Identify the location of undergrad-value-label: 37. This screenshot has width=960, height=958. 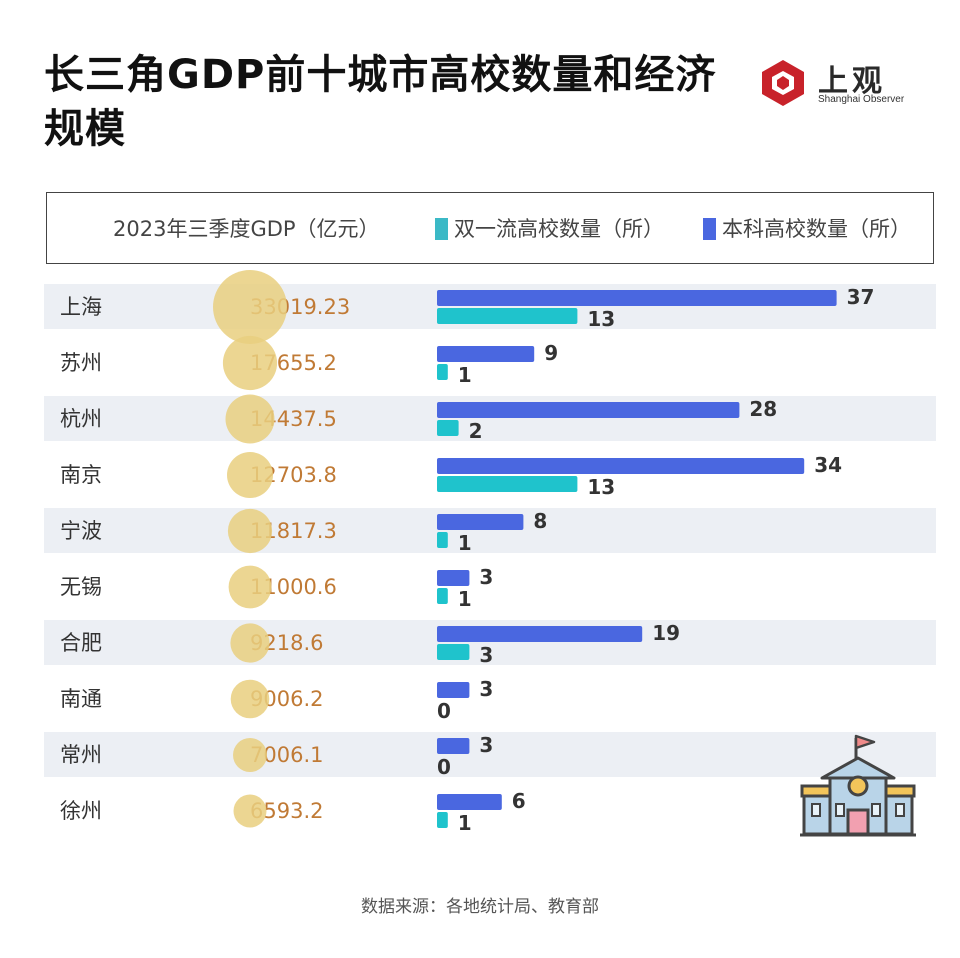
(861, 297).